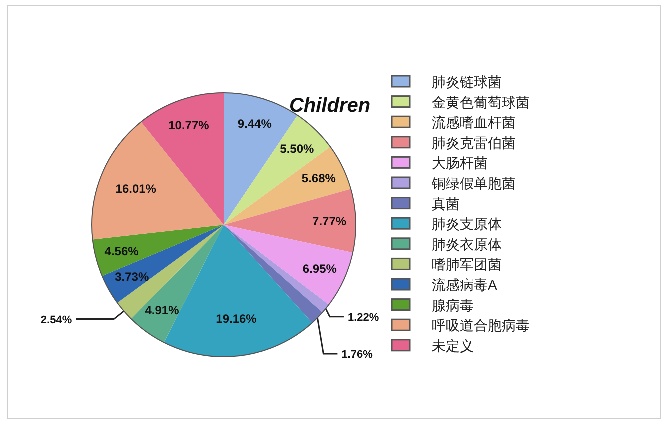 This screenshot has height=429, width=671. What do you see at coordinates (474, 142) in the screenshot?
I see `legend-label: 肺炎克雷伯菌` at bounding box center [474, 142].